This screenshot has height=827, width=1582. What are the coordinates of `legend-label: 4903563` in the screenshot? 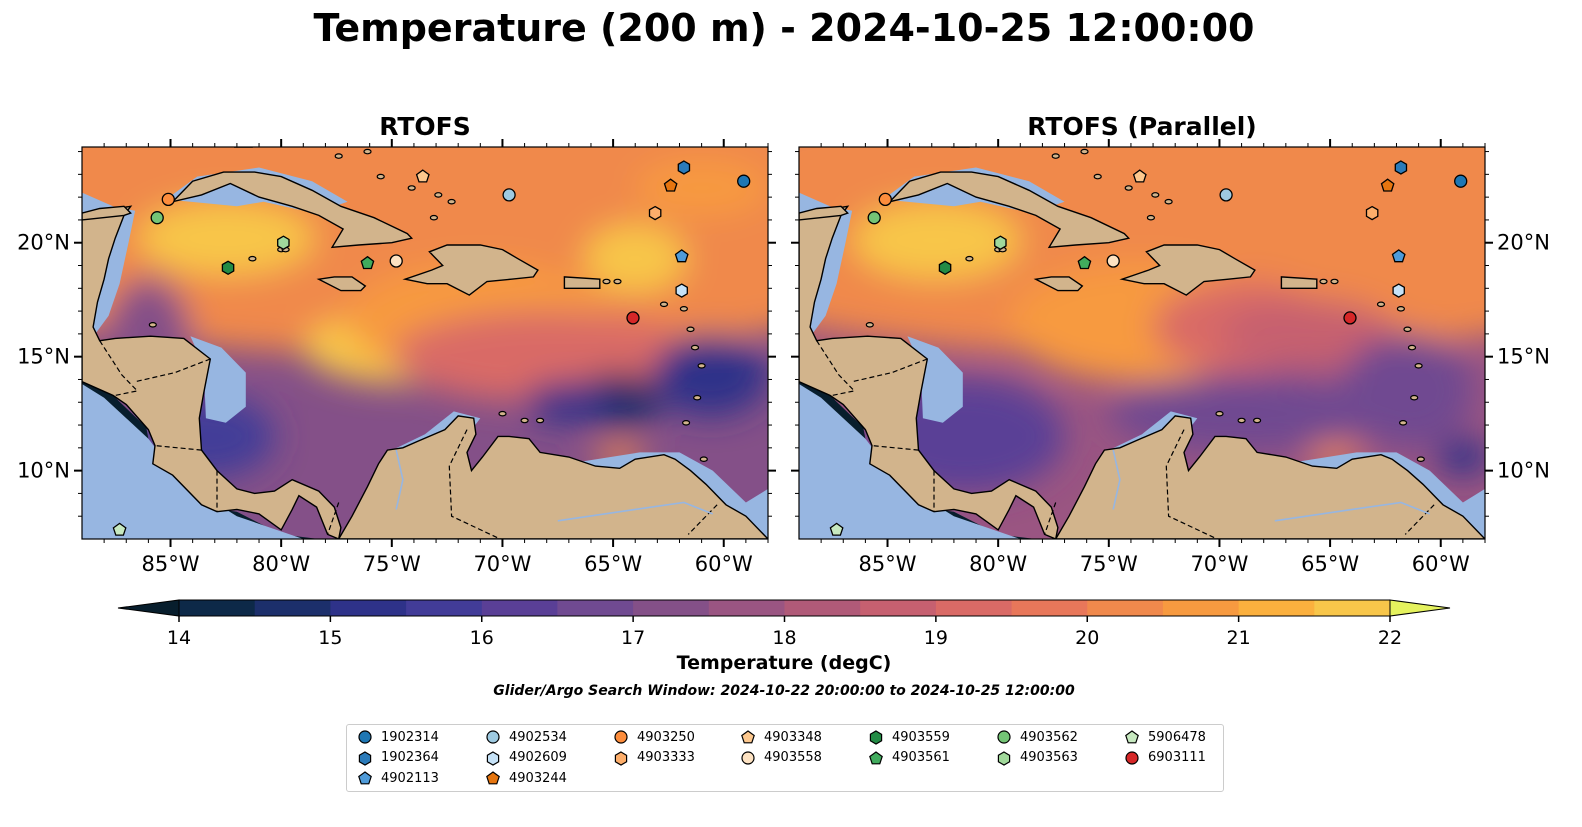 It's located at (1049, 757).